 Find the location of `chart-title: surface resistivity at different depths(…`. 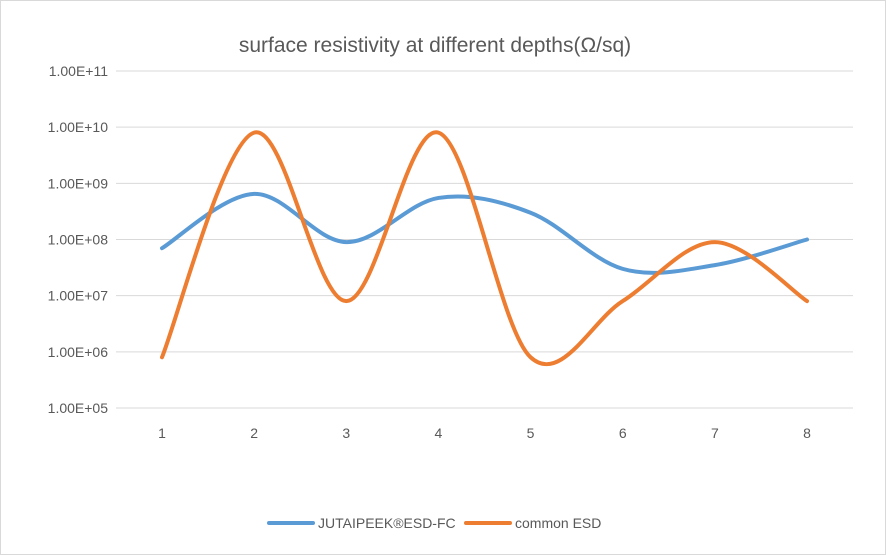

chart-title: surface resistivity at different depths(… is located at coordinates (435, 45).